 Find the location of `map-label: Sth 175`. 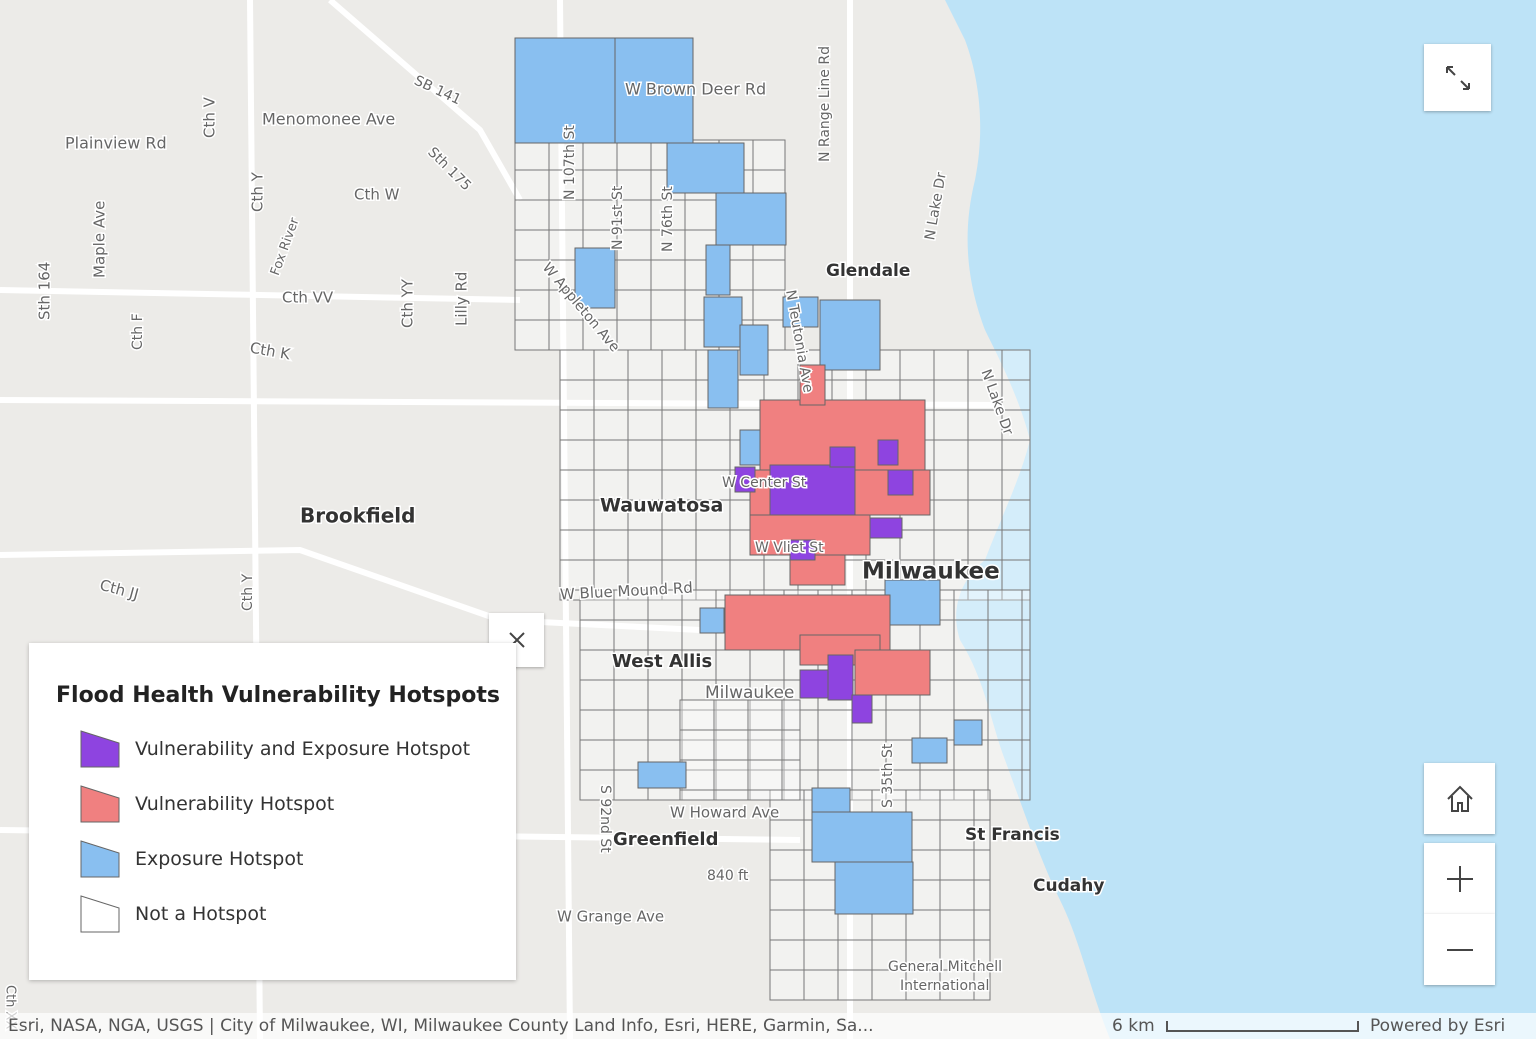

map-label: Sth 175 is located at coordinates (449, 169).